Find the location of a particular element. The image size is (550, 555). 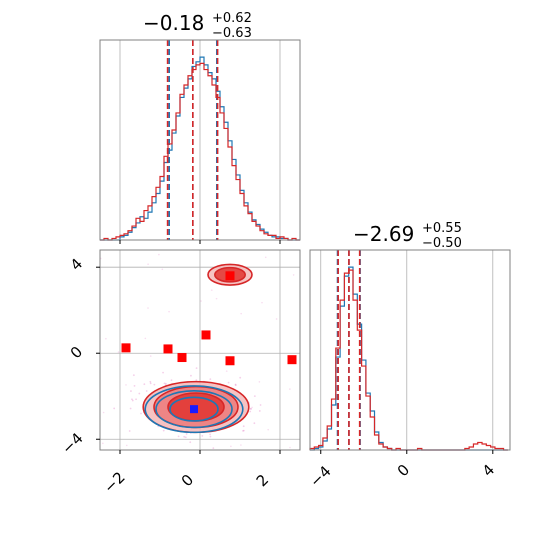

y-tick-label: 0 is located at coordinates (76, 352).